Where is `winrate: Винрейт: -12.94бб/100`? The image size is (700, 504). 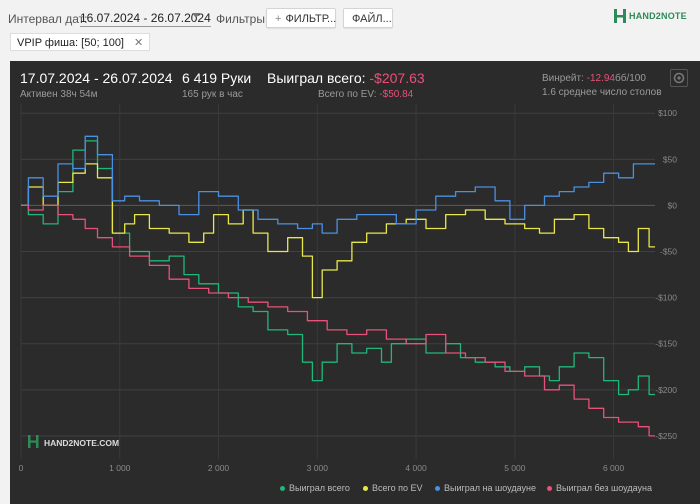 winrate: Винрейт: -12.94бб/100 is located at coordinates (594, 78).